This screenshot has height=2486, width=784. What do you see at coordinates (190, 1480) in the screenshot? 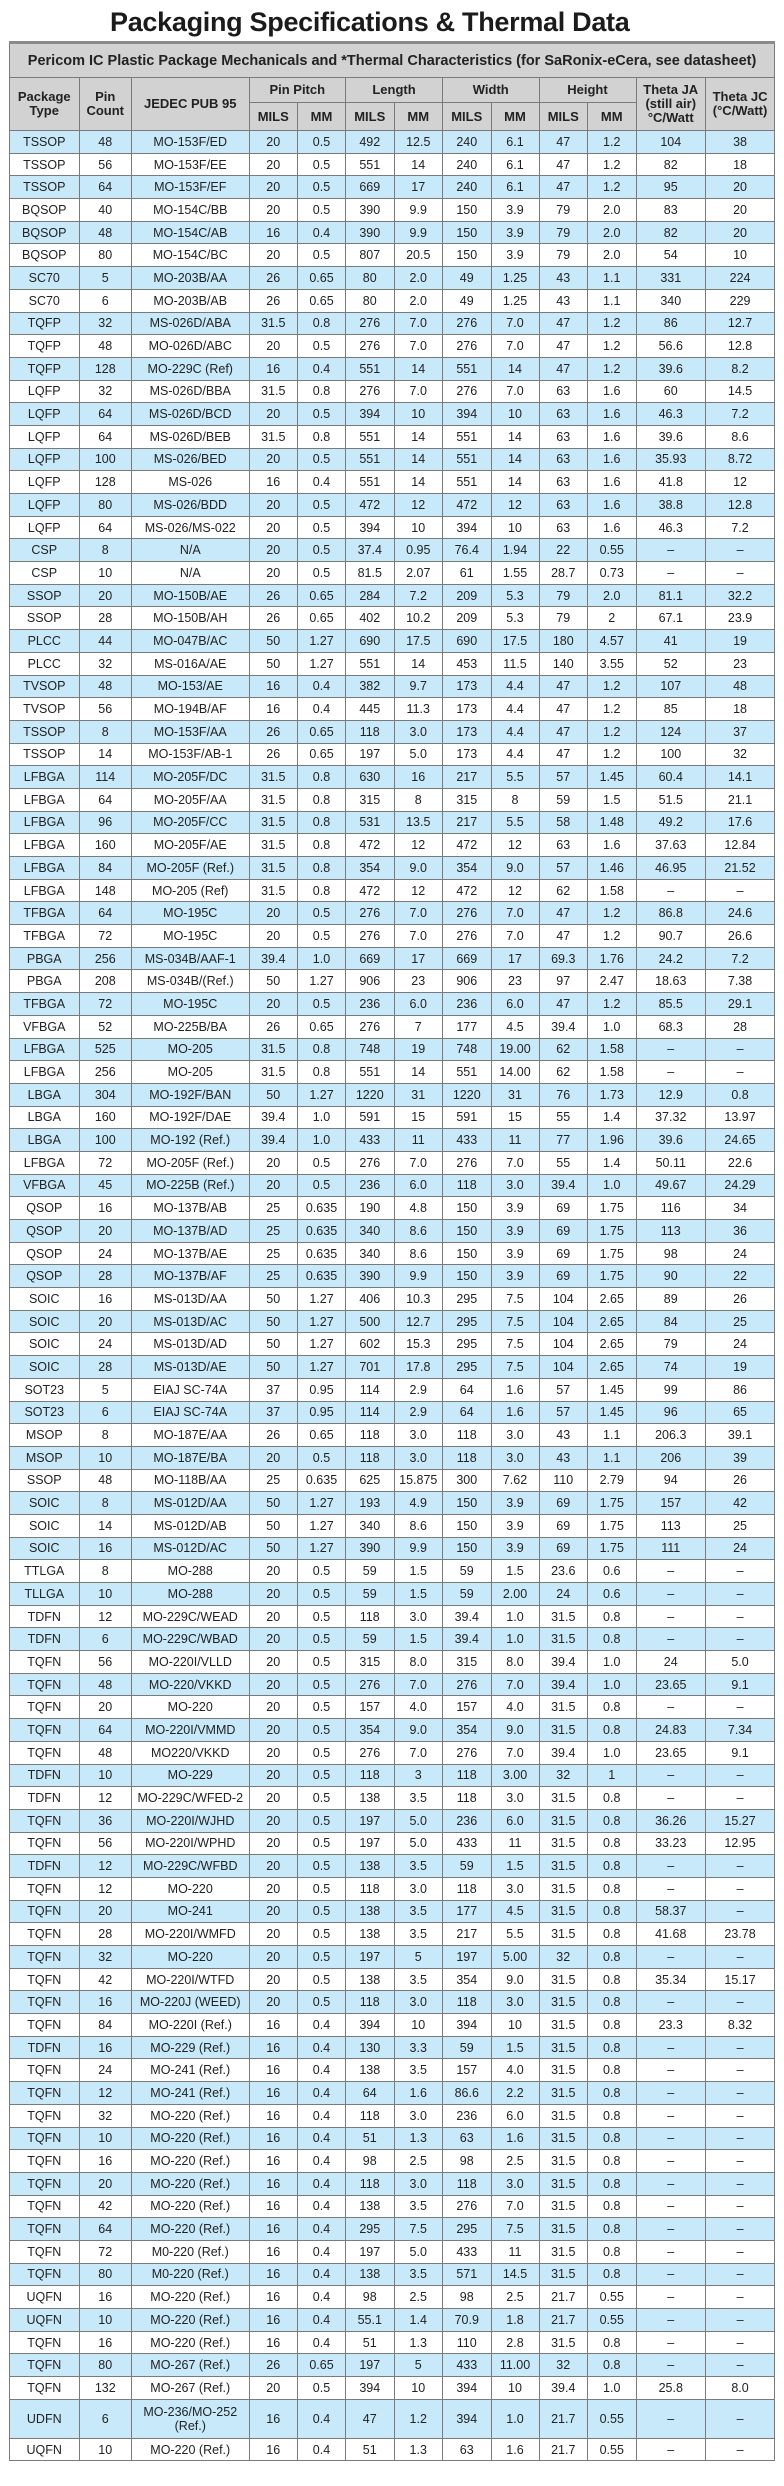
I see `cell-jedec: MO-118B/AA` at bounding box center [190, 1480].